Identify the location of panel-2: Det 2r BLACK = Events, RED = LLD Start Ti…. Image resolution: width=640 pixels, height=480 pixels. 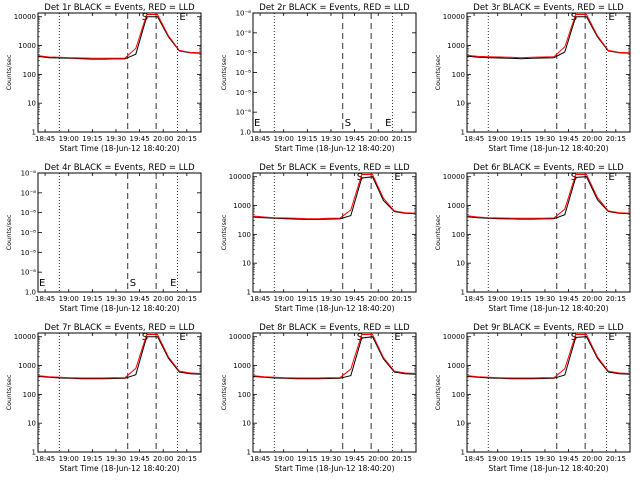
(318, 78).